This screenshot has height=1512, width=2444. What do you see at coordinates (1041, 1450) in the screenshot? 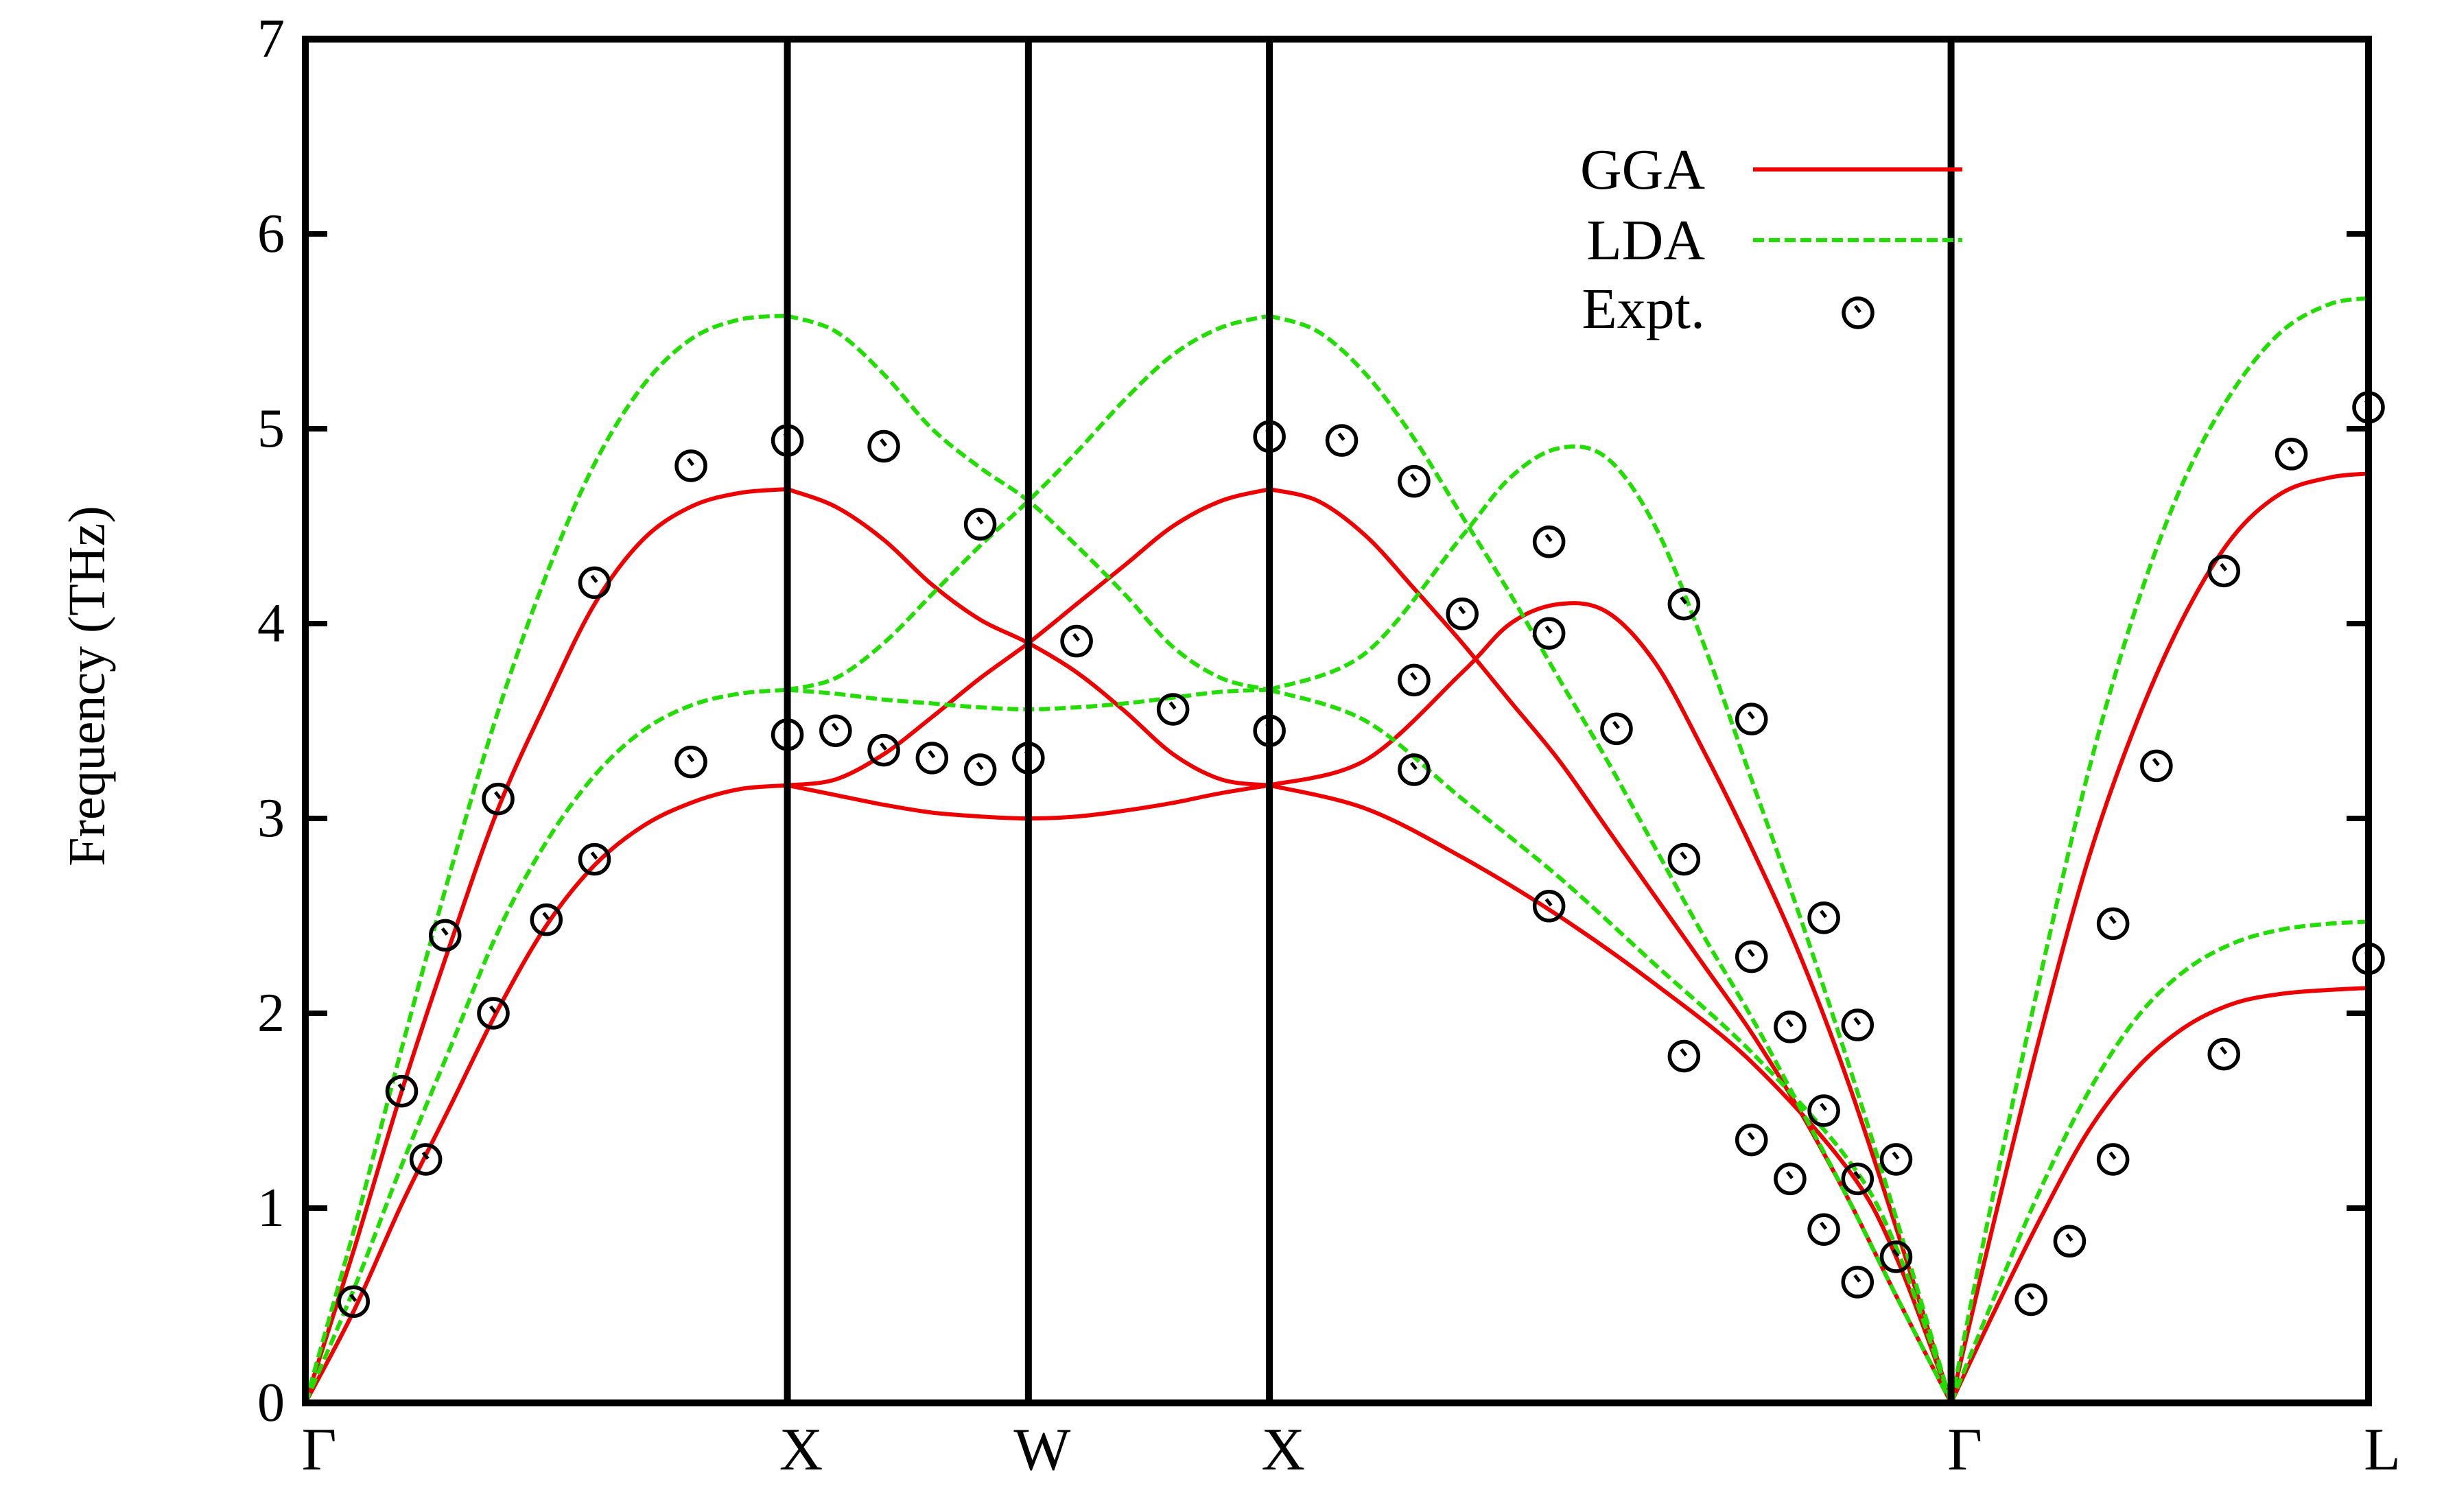
I see `x-tick-label: W` at bounding box center [1041, 1450].